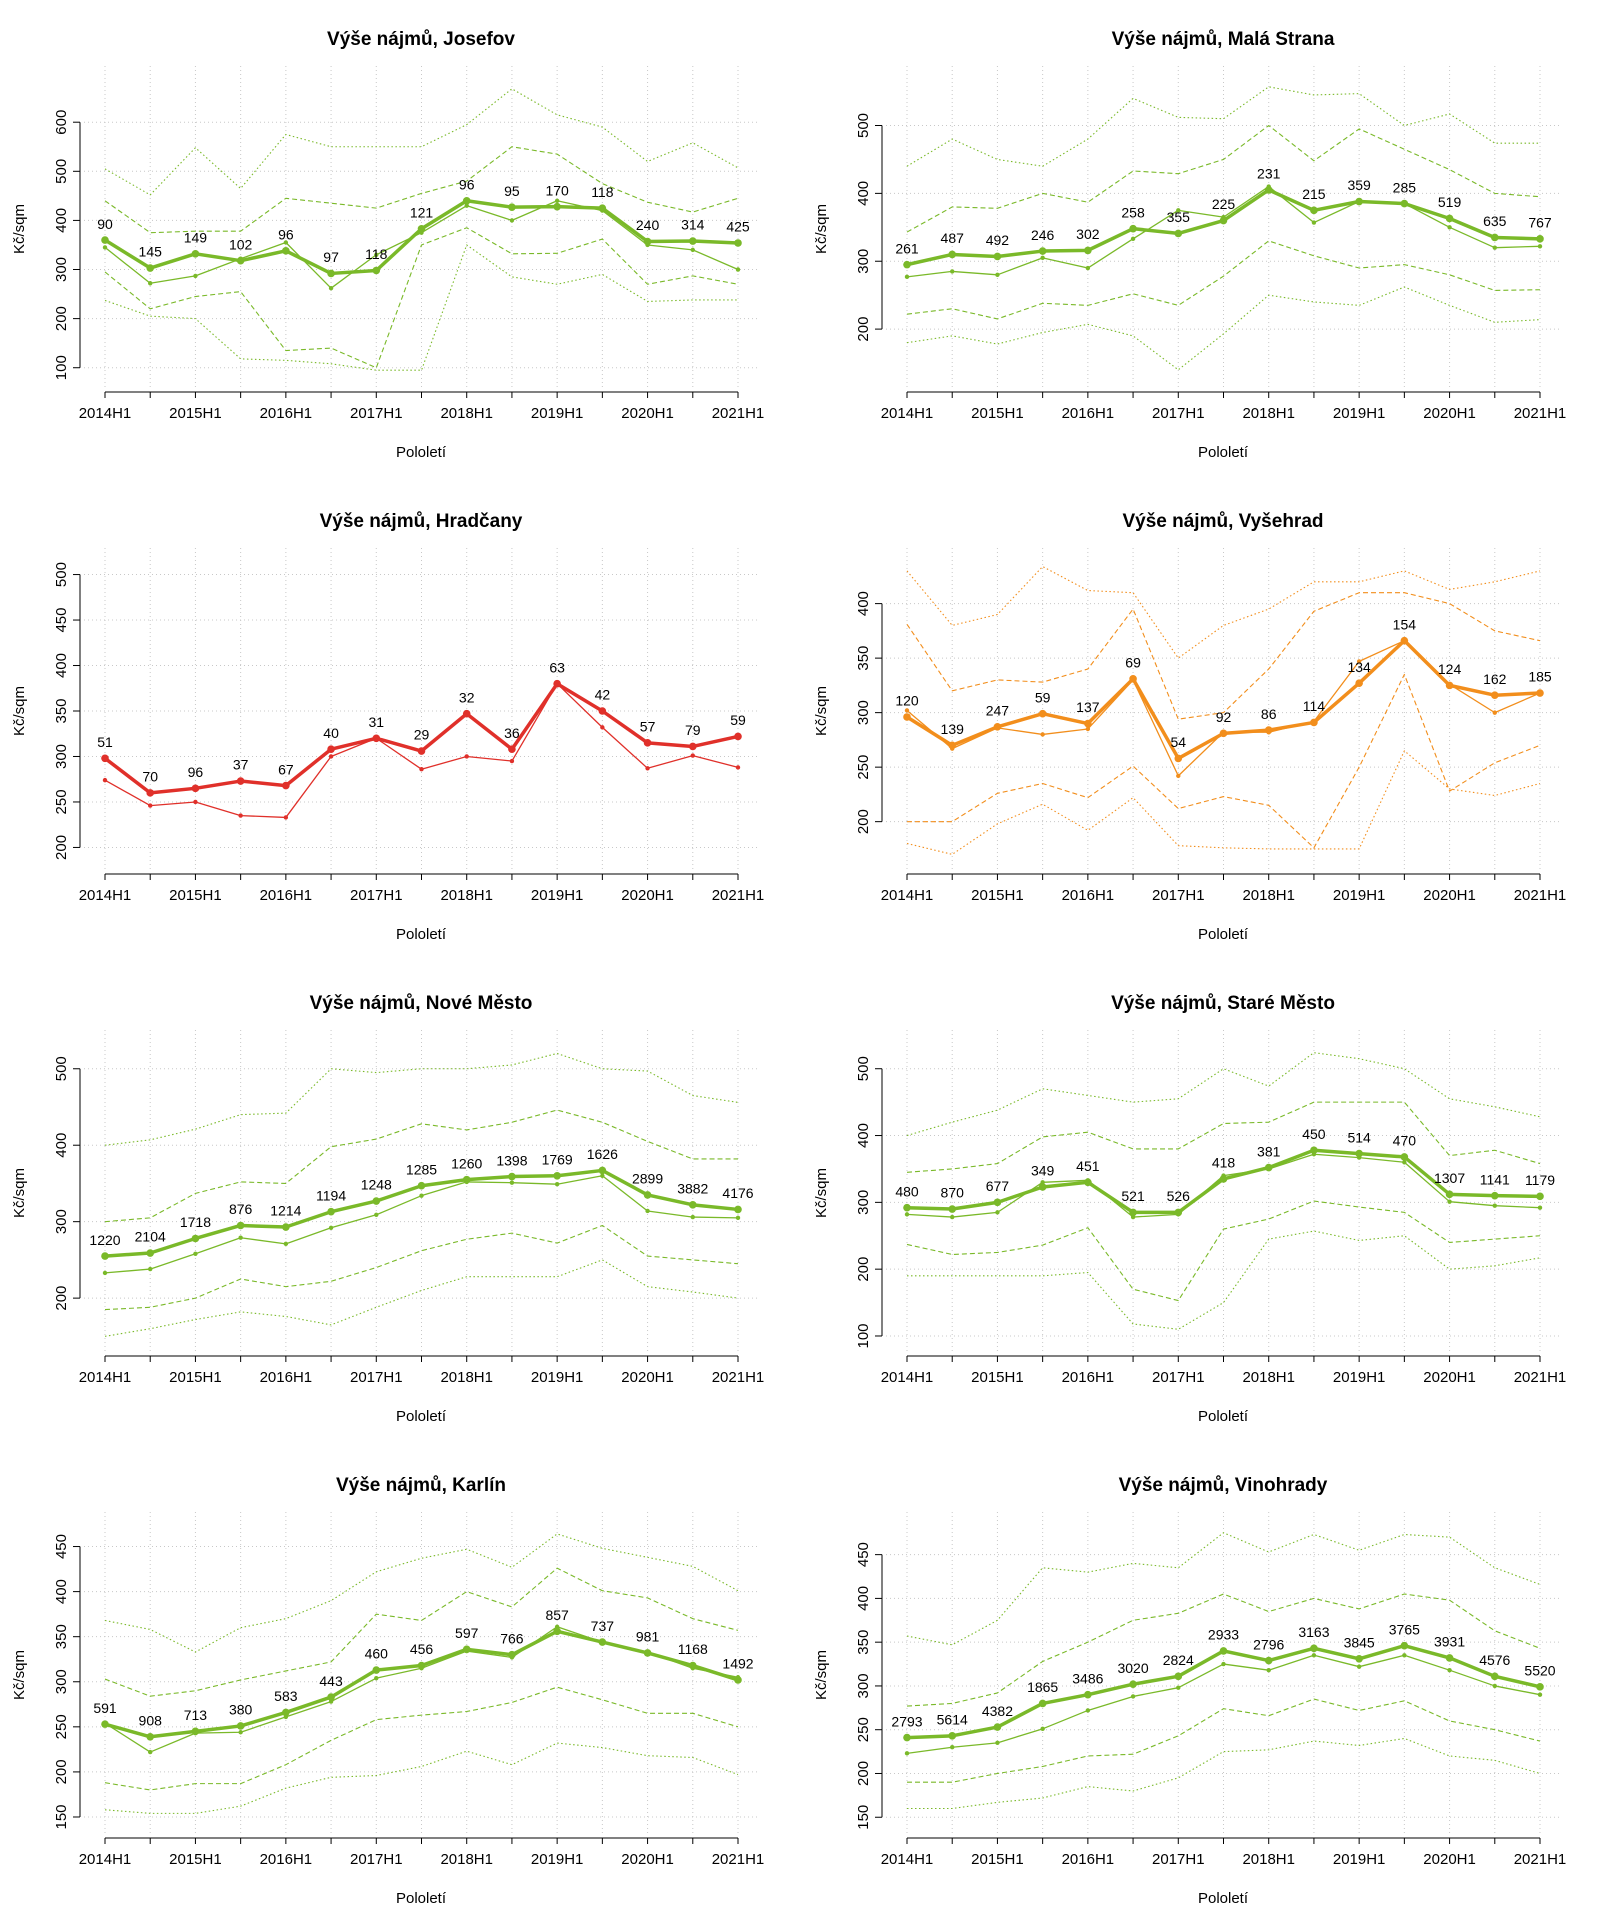  Describe the element at coordinates (1042, 1687) in the screenshot. I see `point-label: 1865` at that location.